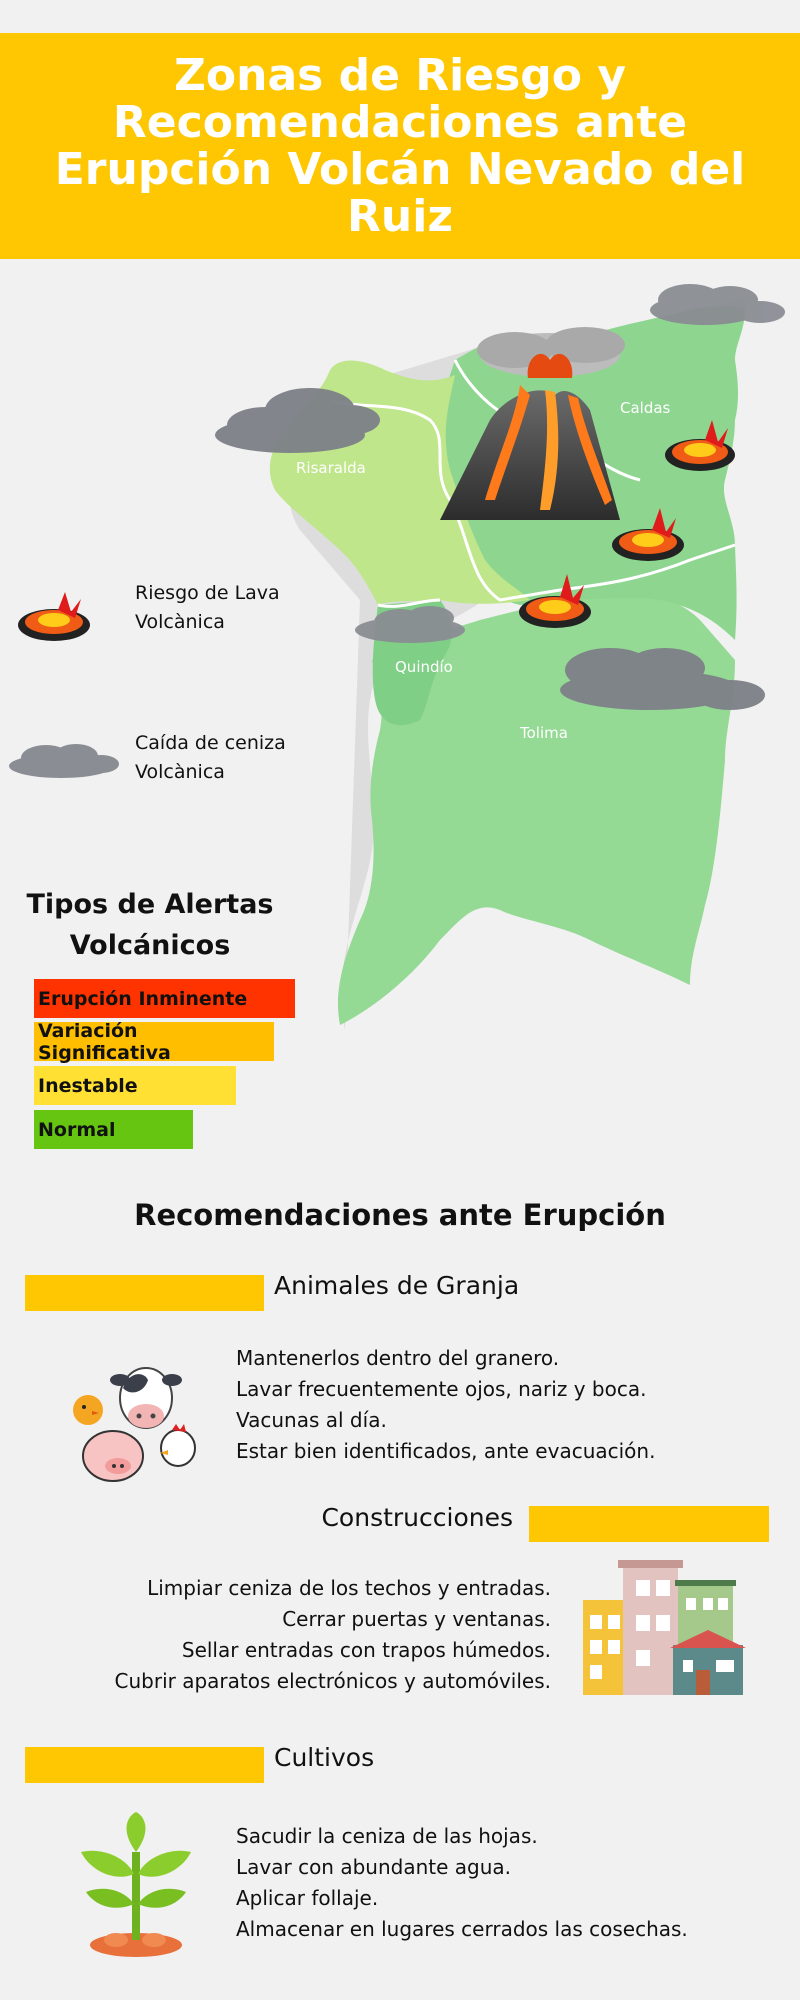 The width and height of the screenshot is (800, 2000). Describe the element at coordinates (645, 408) in the screenshot. I see `label-caldas: Caldas` at that location.